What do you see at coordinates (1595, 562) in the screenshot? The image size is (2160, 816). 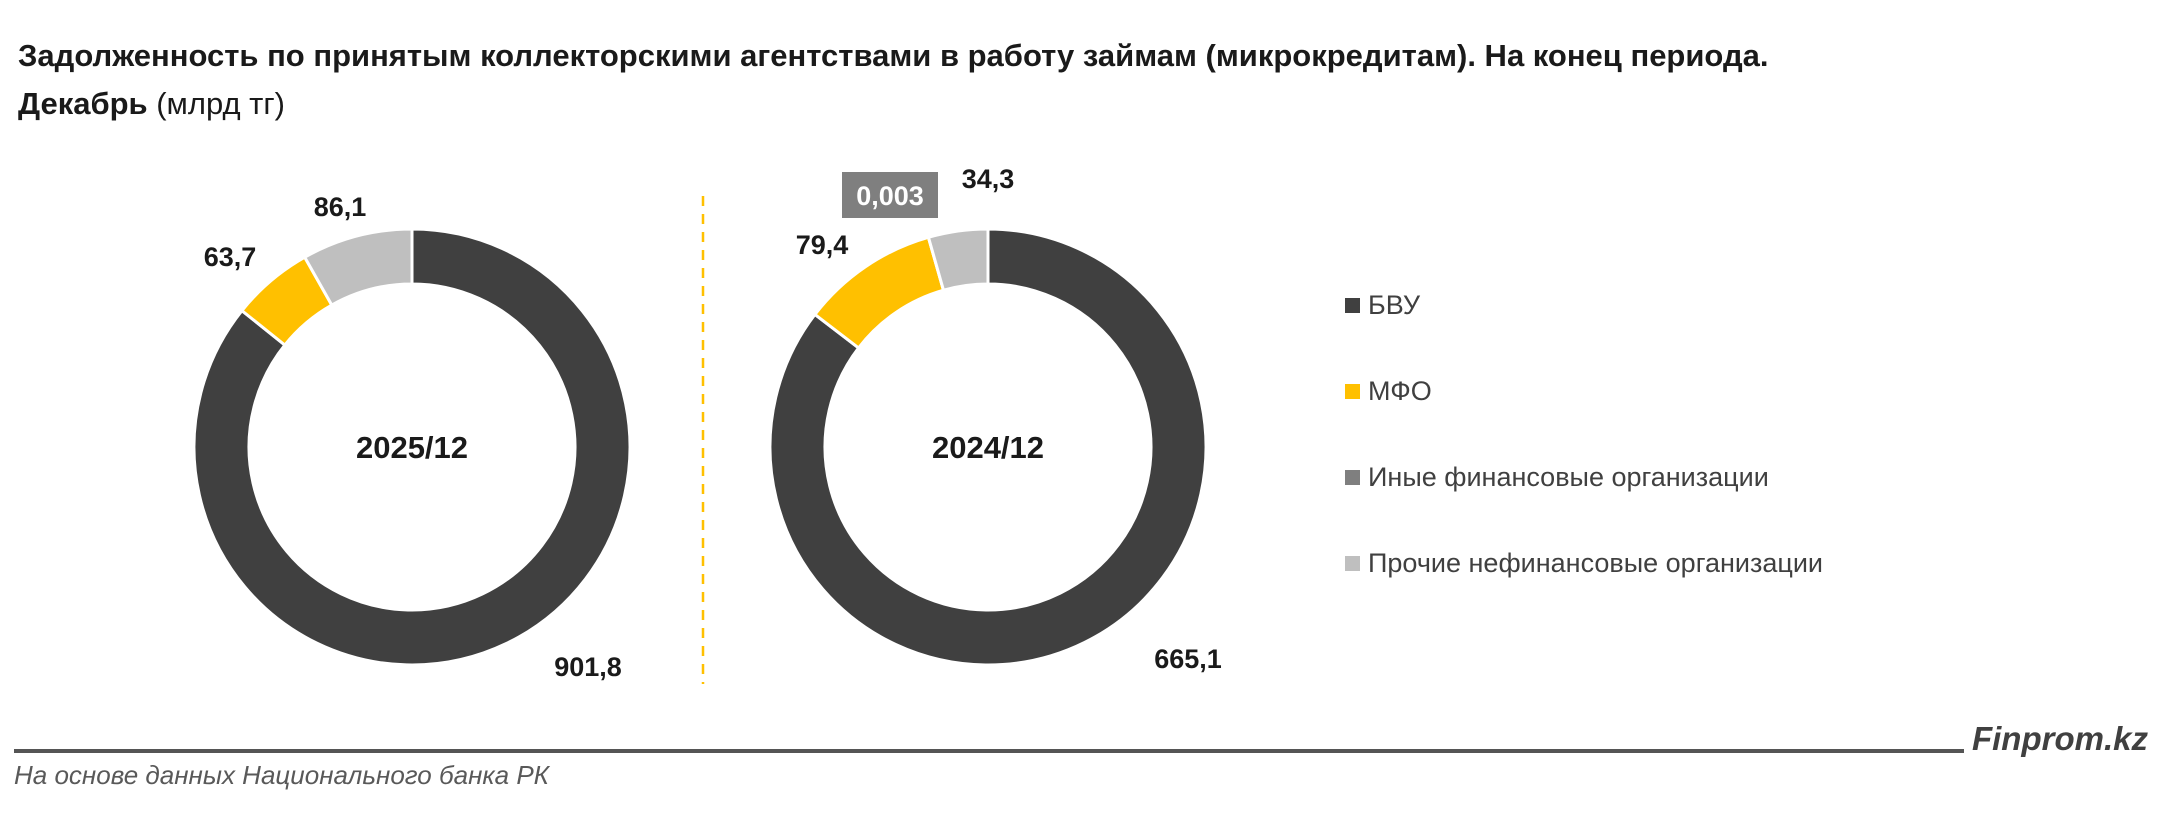 I see `legend-label: Прочие нефинансовые организации` at bounding box center [1595, 562].